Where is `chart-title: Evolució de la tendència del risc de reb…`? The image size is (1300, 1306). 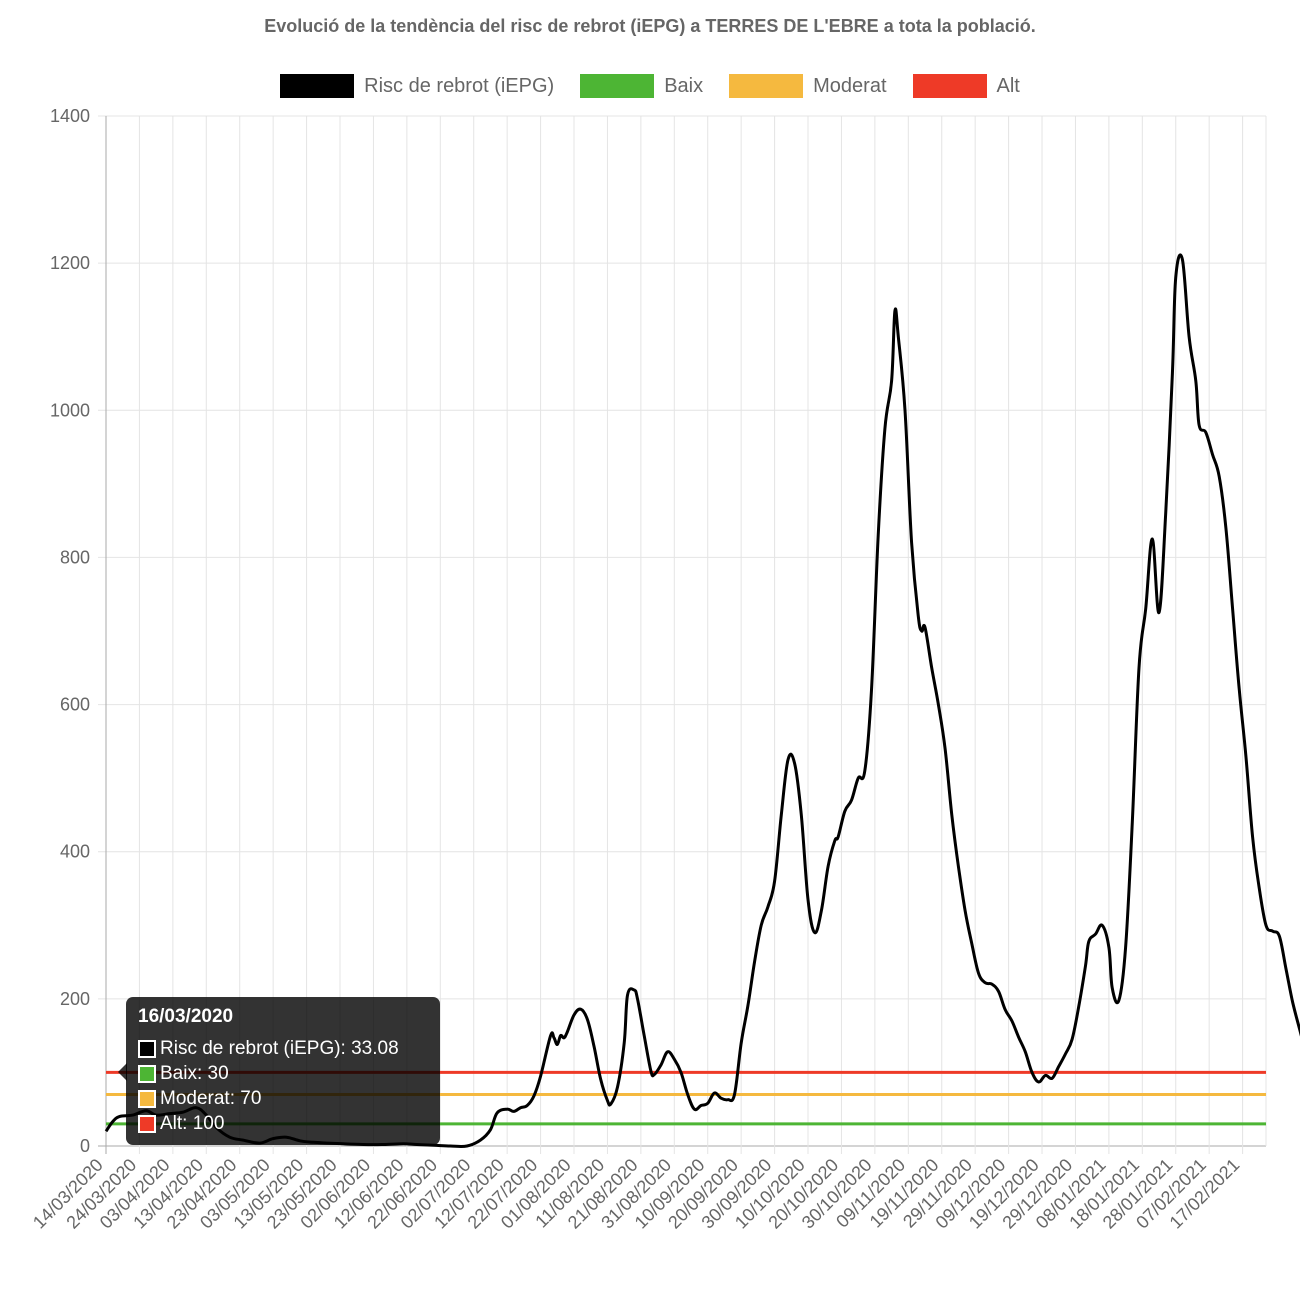 chart-title: Evolució de la tendència del risc de reb… is located at coordinates (650, 26).